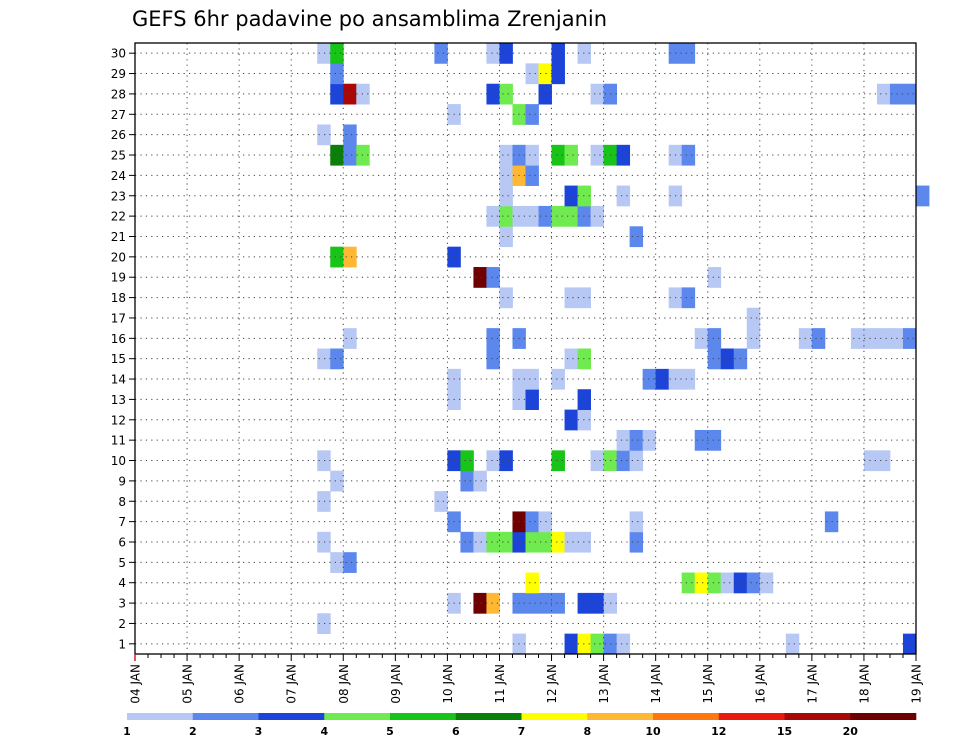  What do you see at coordinates (118, 237) in the screenshot?
I see `y-tick-label: 21` at bounding box center [118, 237].